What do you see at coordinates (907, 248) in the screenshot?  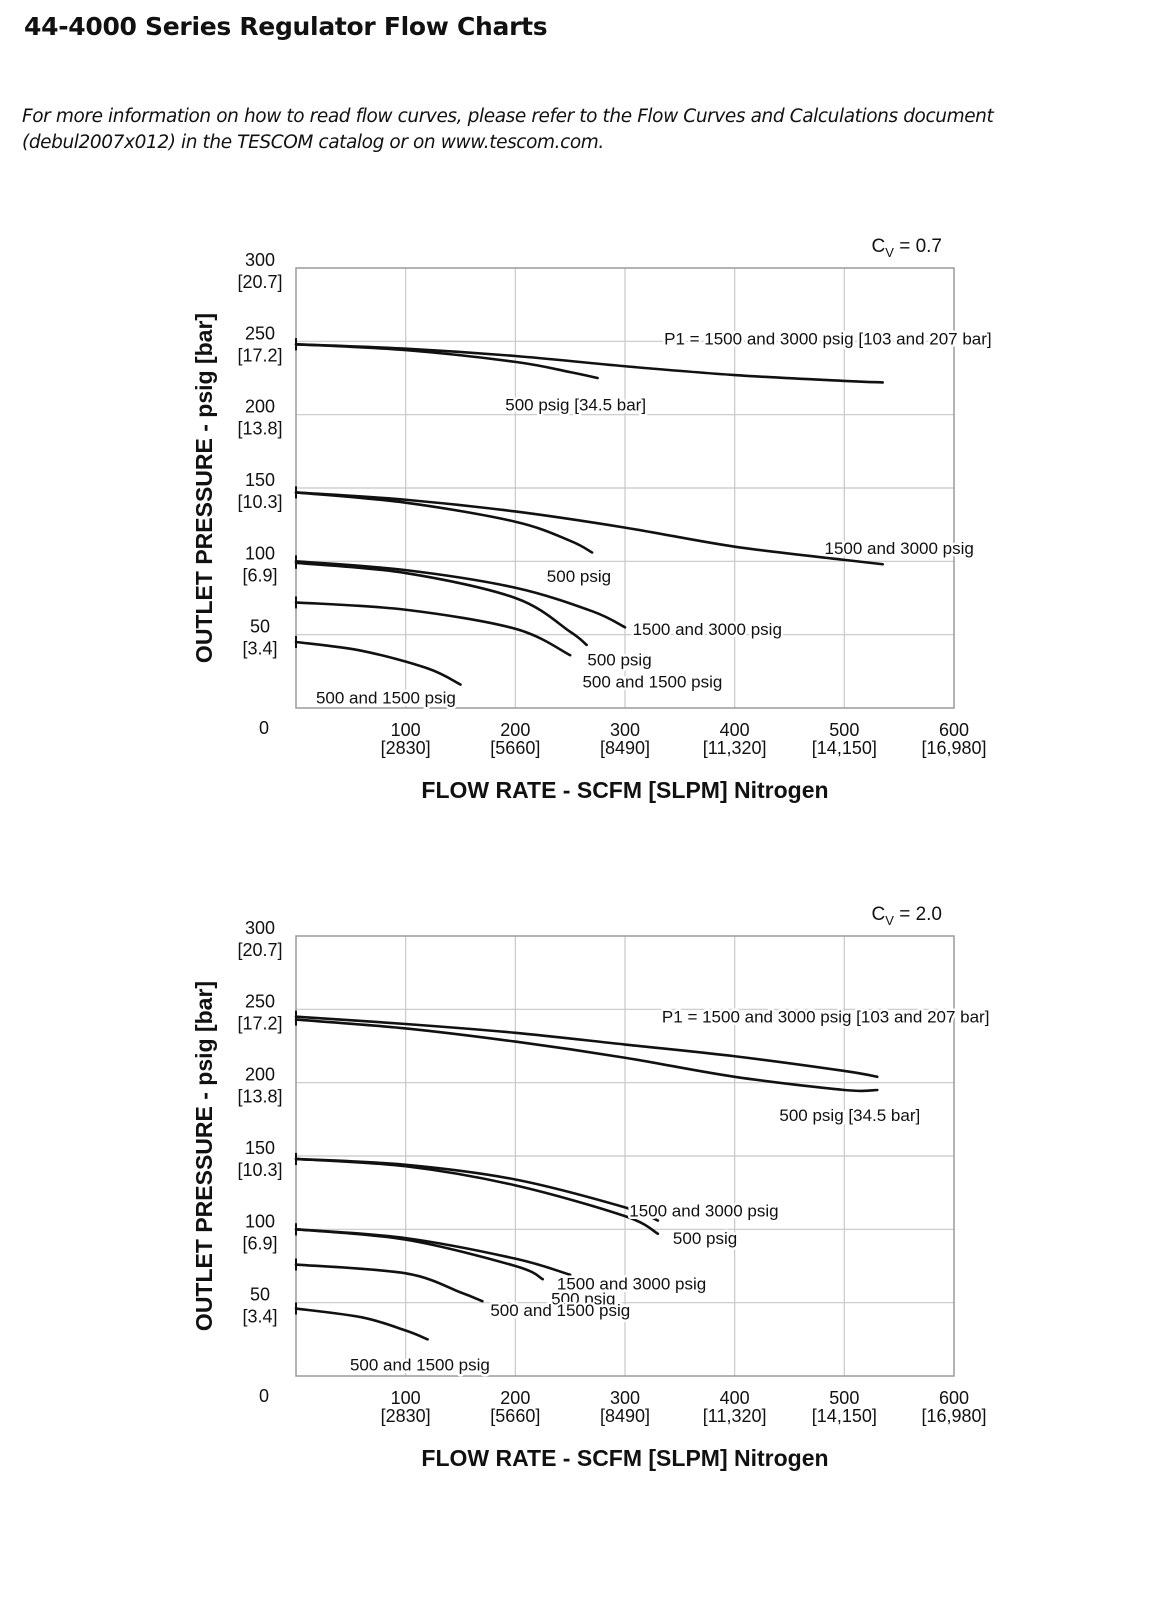 I see `cv-label: CV = 0.7` at bounding box center [907, 248].